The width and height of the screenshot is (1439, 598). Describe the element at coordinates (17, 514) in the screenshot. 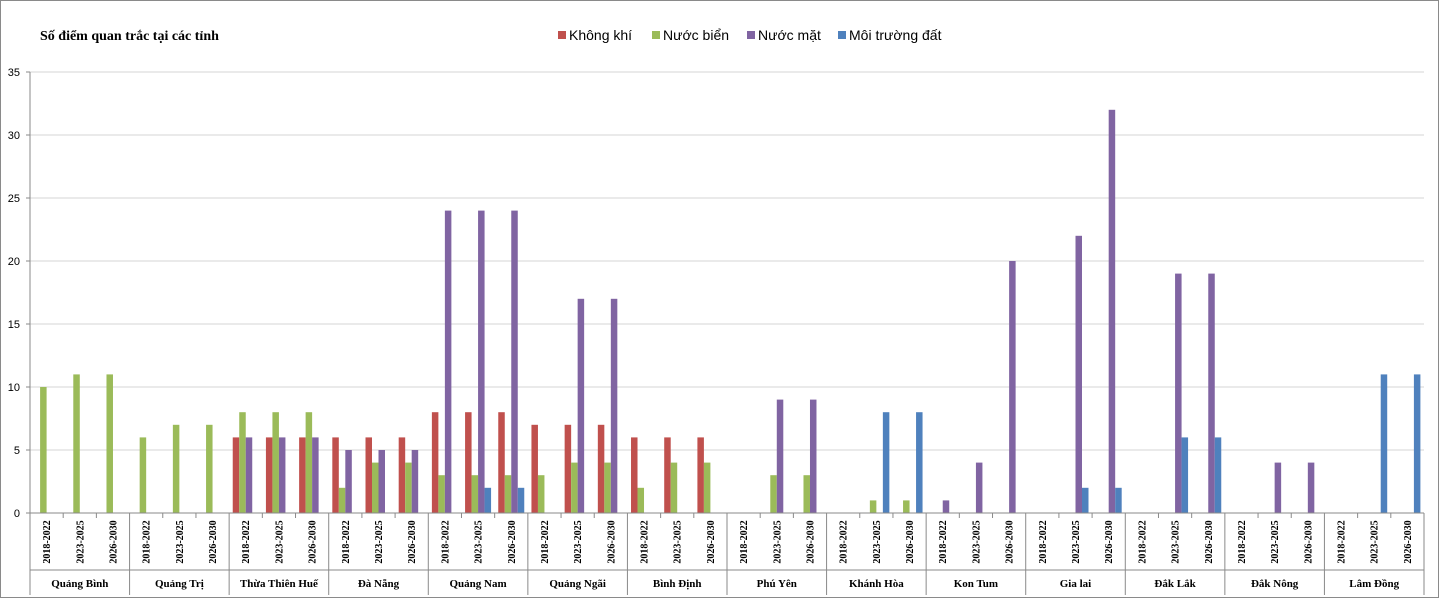

I see `y-tick-label: 0` at that location.